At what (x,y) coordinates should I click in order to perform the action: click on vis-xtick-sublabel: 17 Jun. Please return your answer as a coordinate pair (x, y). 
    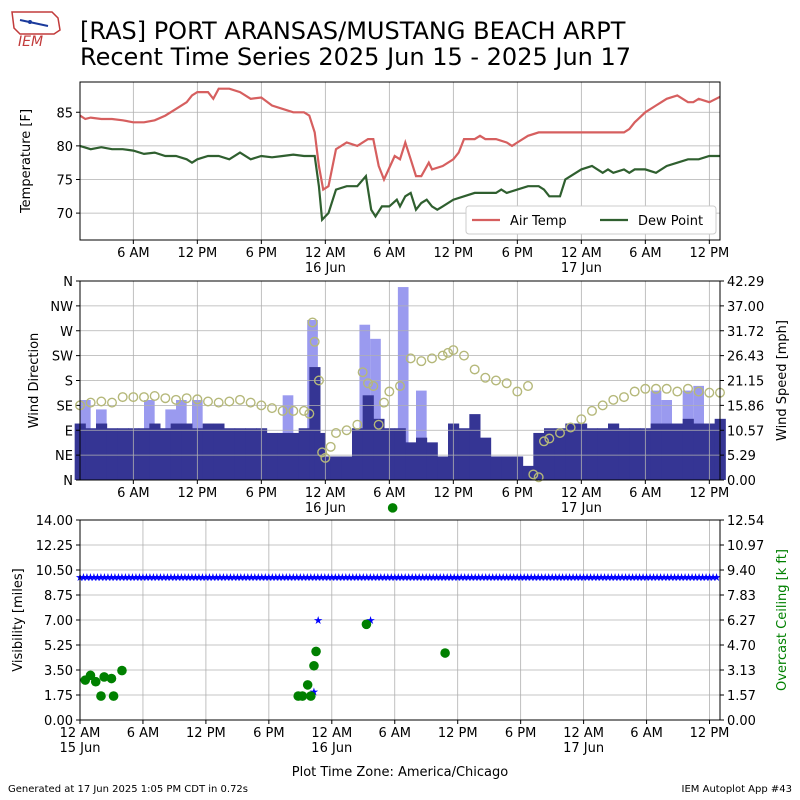
    Looking at the image, I should click on (583, 748).